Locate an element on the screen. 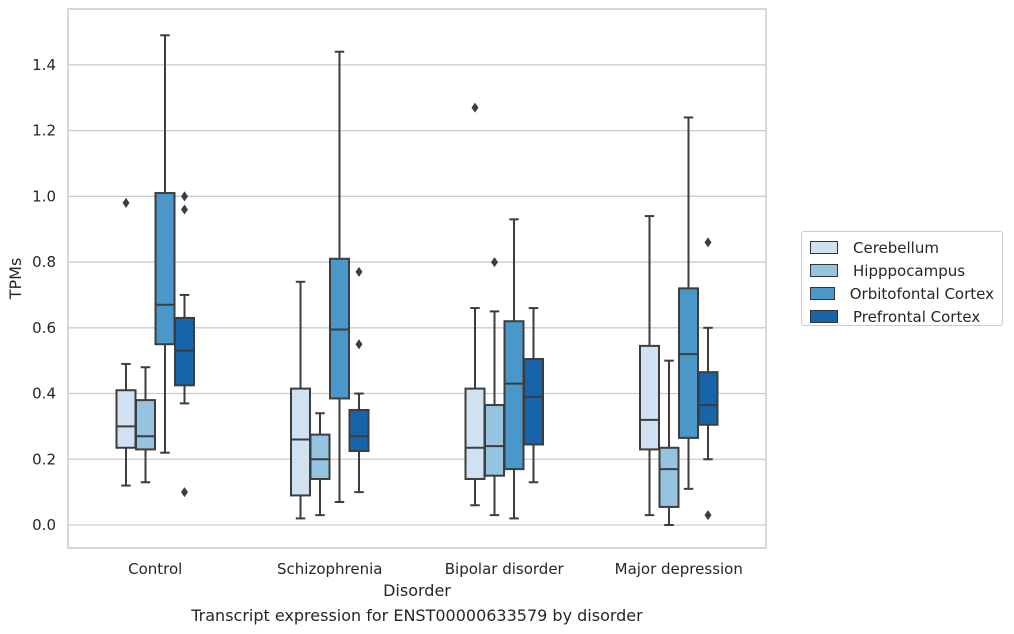 The width and height of the screenshot is (1014, 634). x-tick-label: Control is located at coordinates (155, 569).